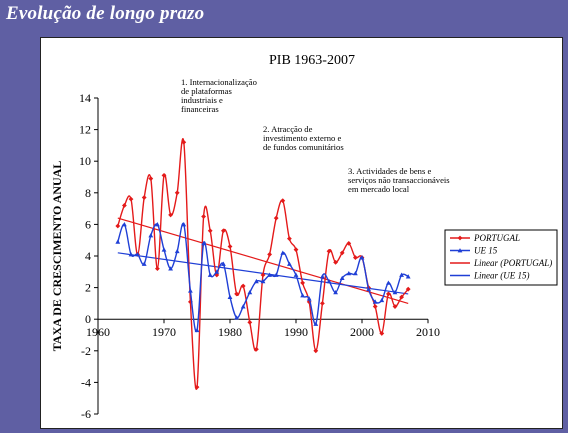 This screenshot has height=433, width=568. What do you see at coordinates (288, 129) in the screenshot?
I see `annotation-line: 2. Atracção de` at bounding box center [288, 129].